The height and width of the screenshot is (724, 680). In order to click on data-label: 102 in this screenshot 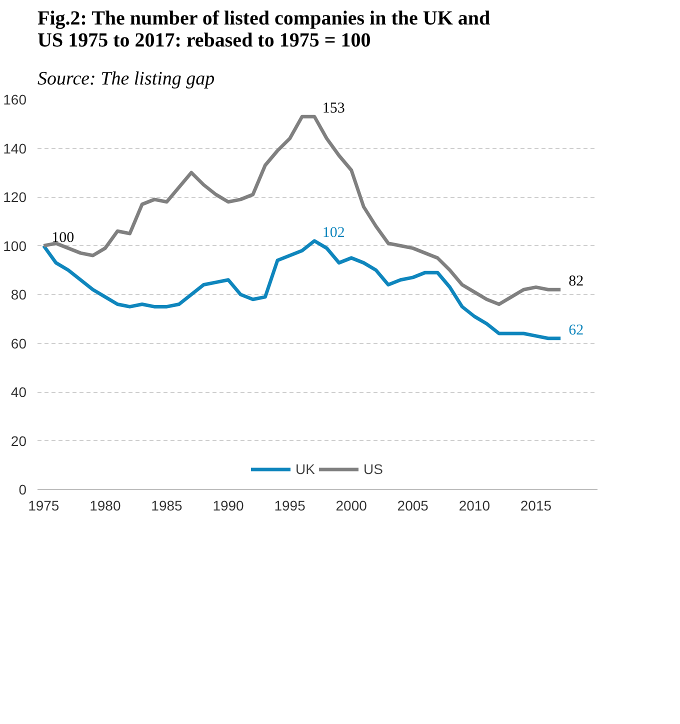, I will do `click(333, 232)`.